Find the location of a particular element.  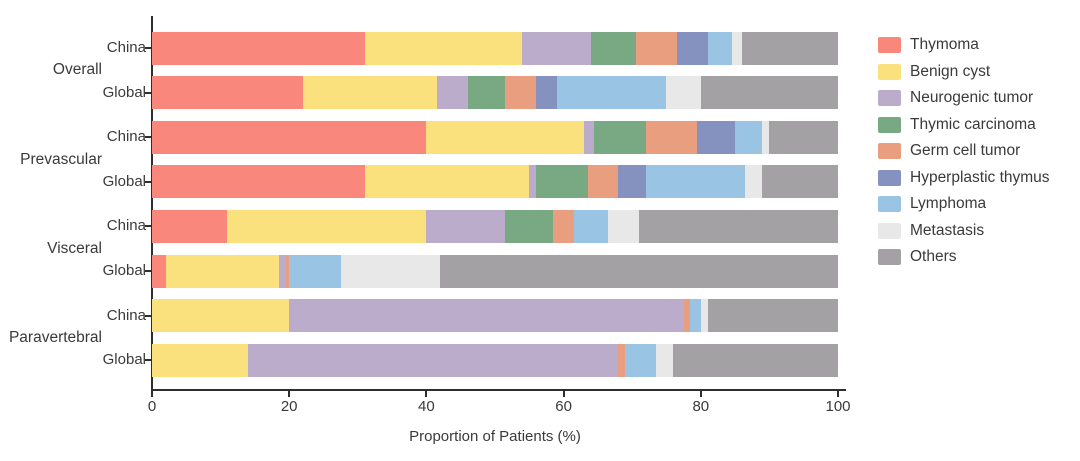

bar-overall-global is located at coordinates (495, 93).